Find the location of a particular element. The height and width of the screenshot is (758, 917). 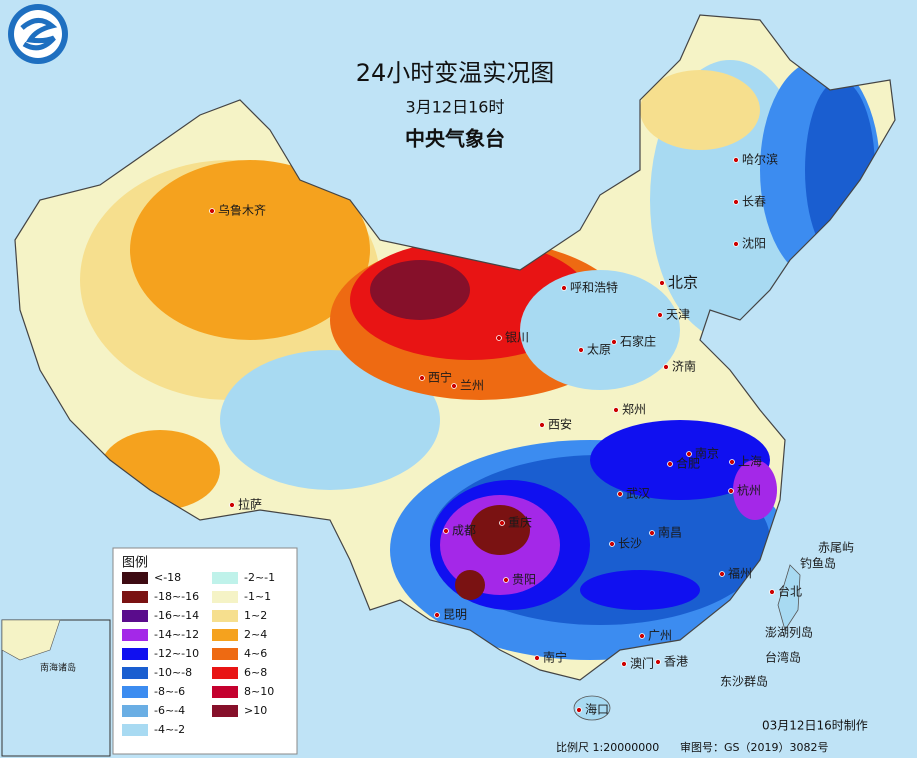

city-label: 上海 is located at coordinates (750, 461).